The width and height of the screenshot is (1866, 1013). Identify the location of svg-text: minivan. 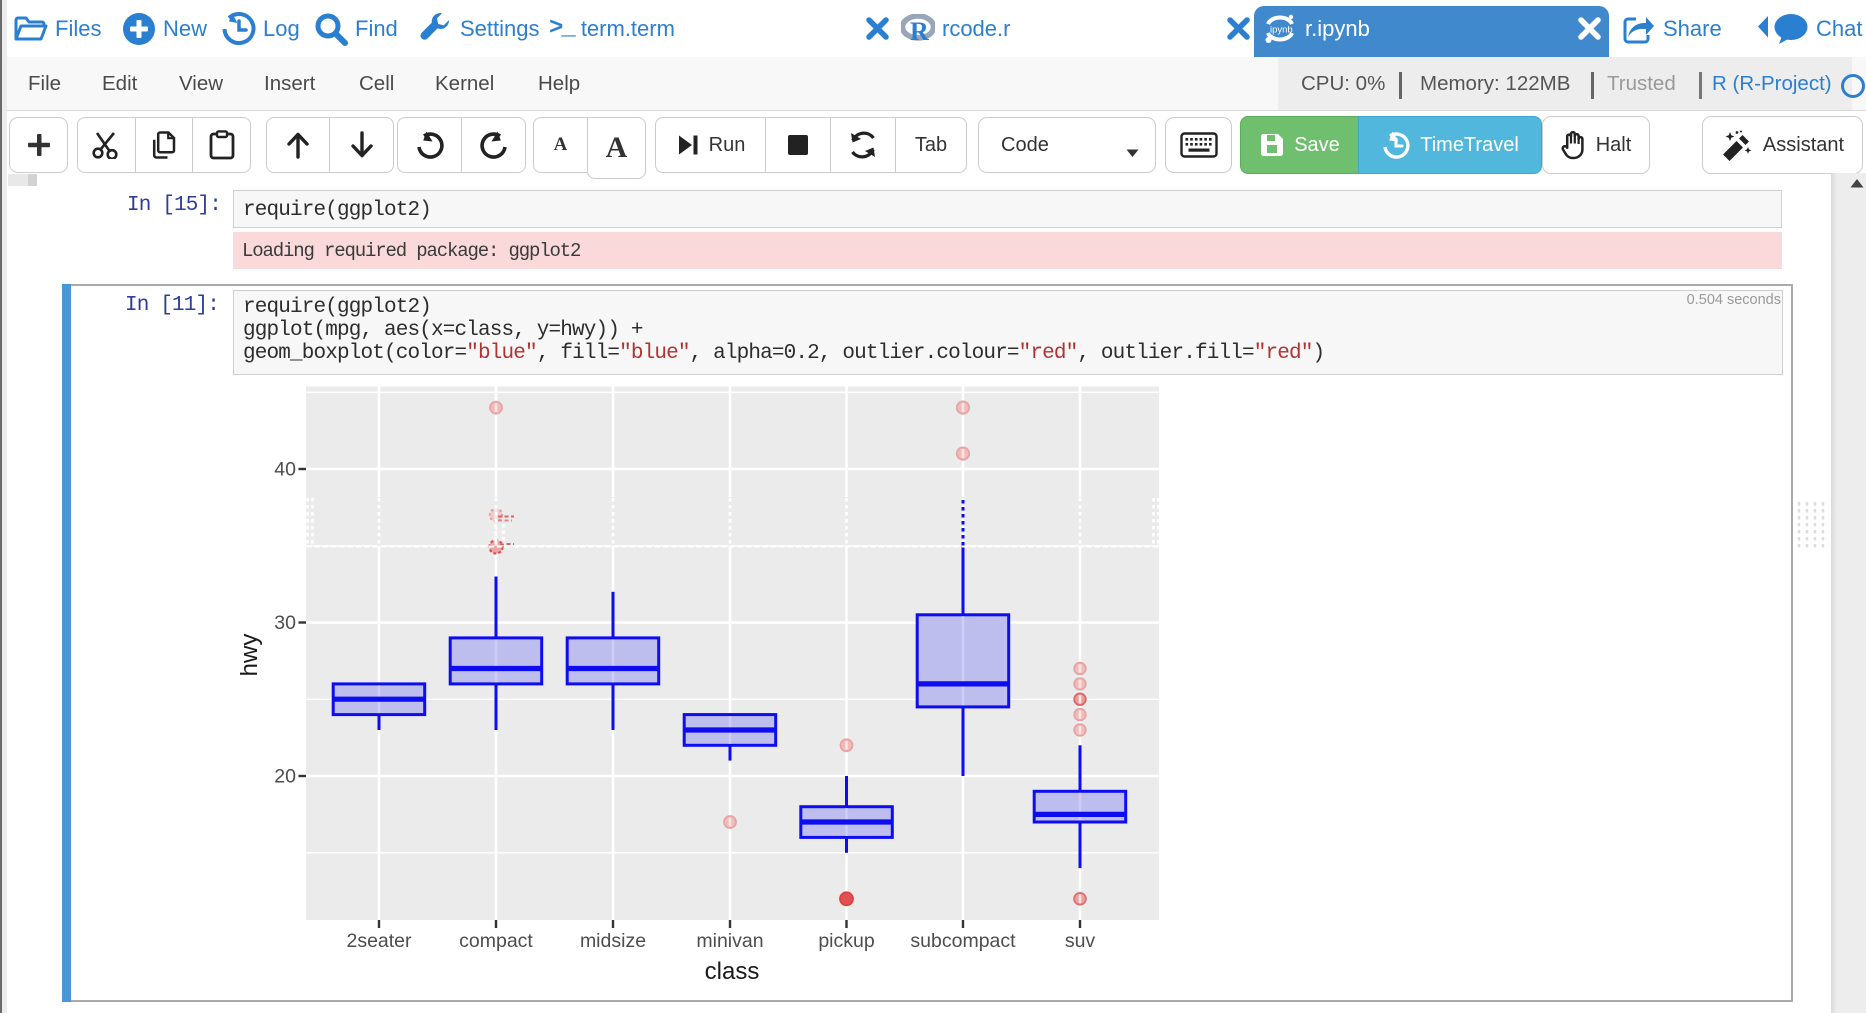
(729, 941).